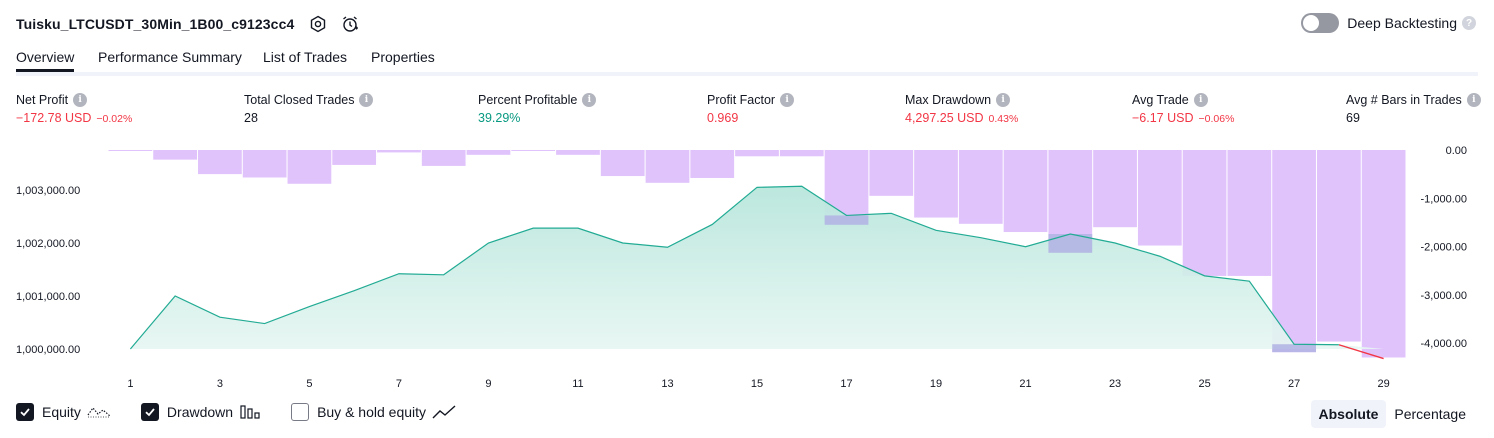  I want to click on x-axis-tick-label: 9, so click(488, 384).